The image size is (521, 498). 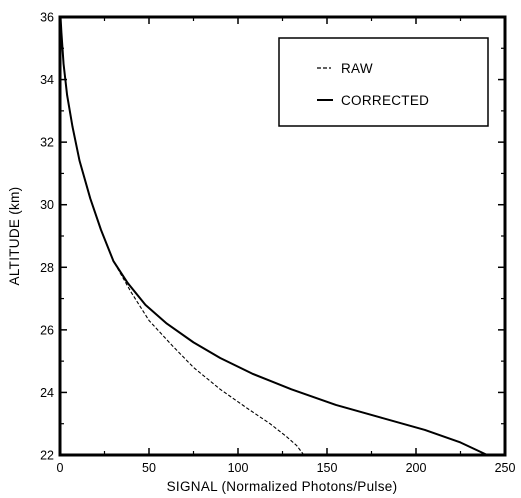 I want to click on legend-corrected-label: CORRECTED, so click(x=385, y=100).